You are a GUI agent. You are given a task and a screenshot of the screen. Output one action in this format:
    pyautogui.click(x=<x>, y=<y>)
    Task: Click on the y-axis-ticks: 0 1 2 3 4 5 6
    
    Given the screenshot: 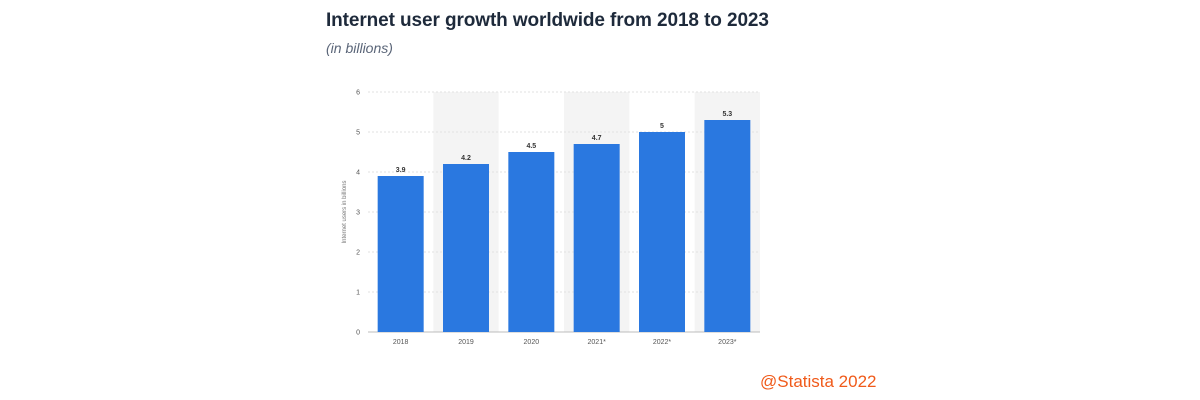 What is the action you would take?
    pyautogui.click(x=358, y=213)
    